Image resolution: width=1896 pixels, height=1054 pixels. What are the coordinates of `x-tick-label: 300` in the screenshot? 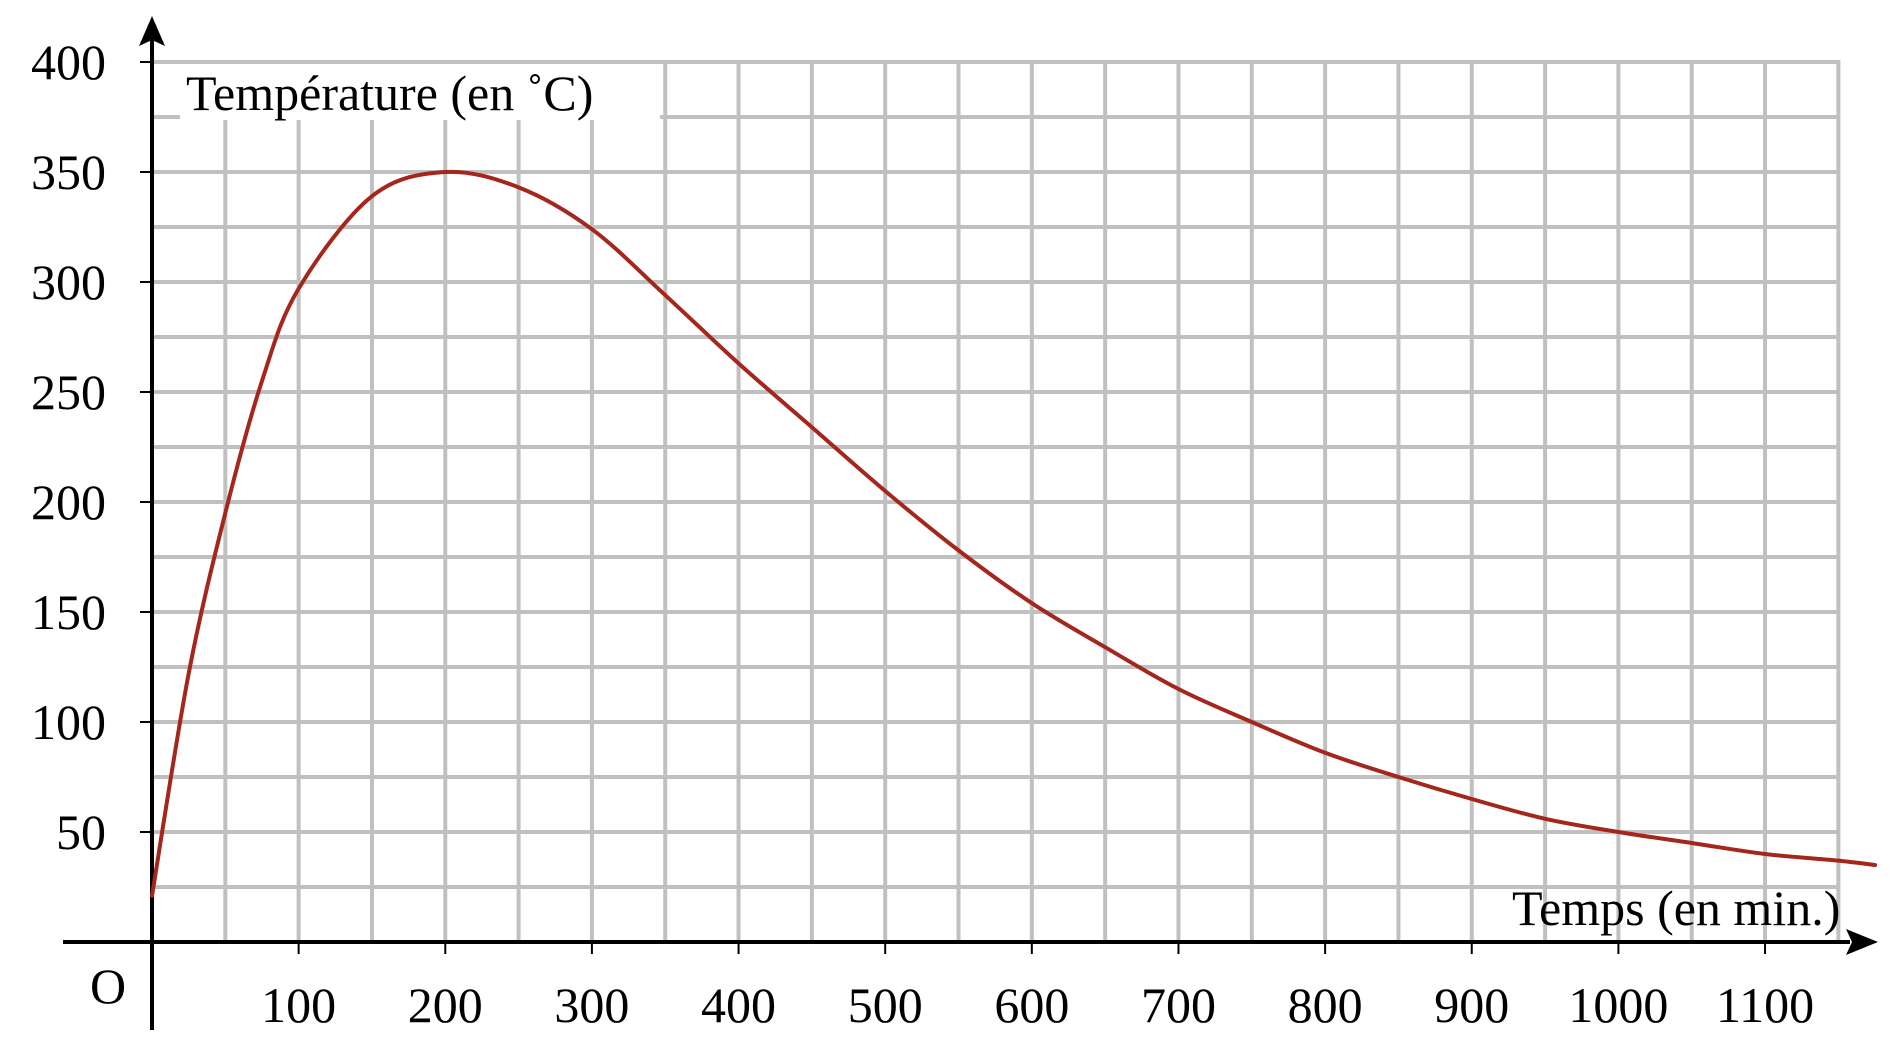 It's located at (591, 1005).